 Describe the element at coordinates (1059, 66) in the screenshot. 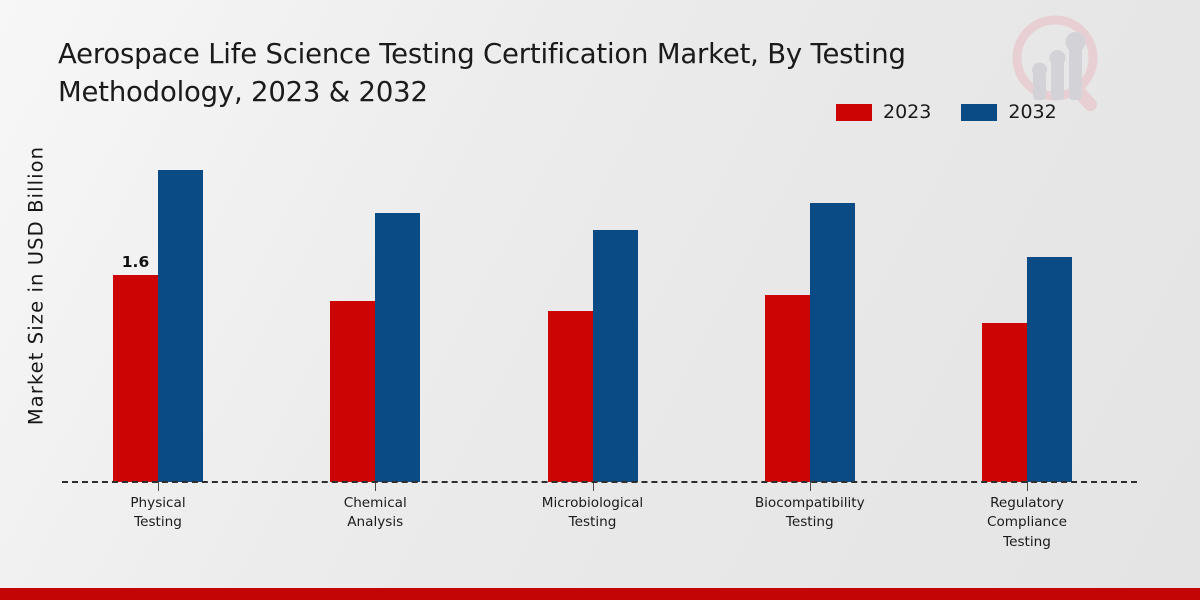

I see `bar-chart-glyph-icon` at that location.